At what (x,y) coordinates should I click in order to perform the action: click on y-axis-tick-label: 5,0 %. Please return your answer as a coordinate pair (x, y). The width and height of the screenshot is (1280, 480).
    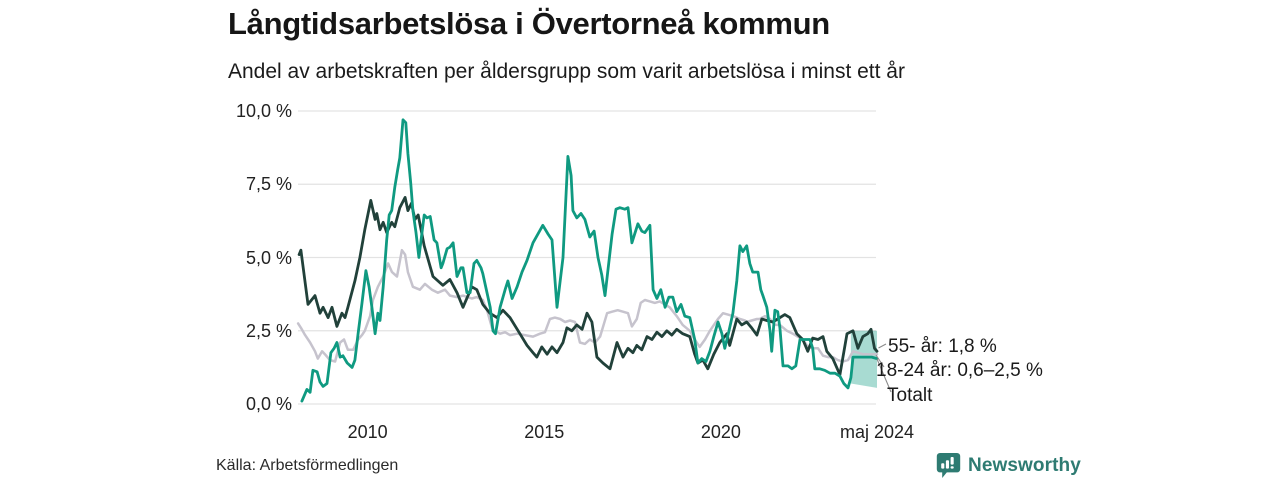
    Looking at the image, I should click on (268, 257).